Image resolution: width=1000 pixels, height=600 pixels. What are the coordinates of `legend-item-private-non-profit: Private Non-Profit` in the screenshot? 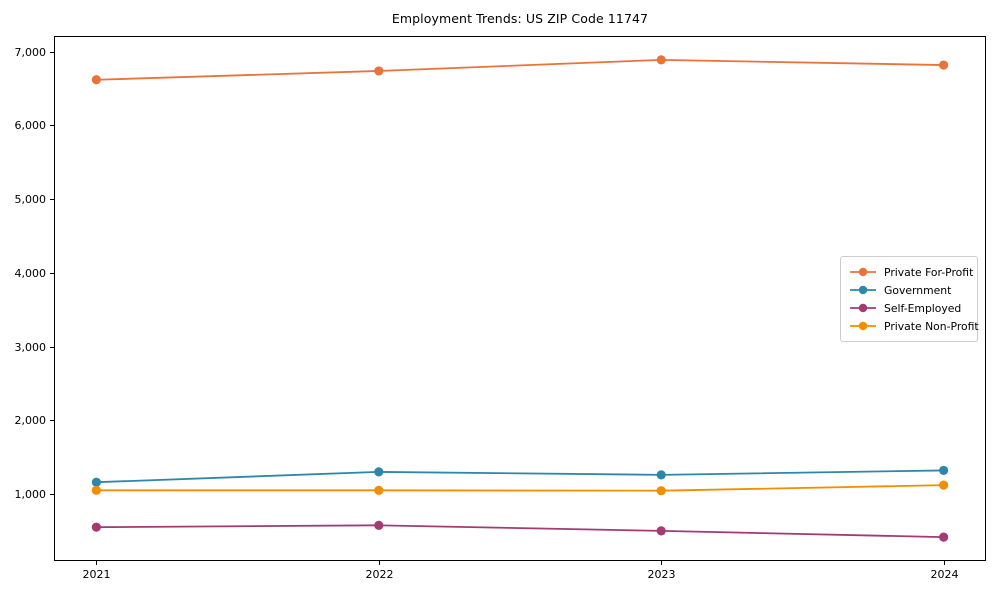 It's located at (914, 326).